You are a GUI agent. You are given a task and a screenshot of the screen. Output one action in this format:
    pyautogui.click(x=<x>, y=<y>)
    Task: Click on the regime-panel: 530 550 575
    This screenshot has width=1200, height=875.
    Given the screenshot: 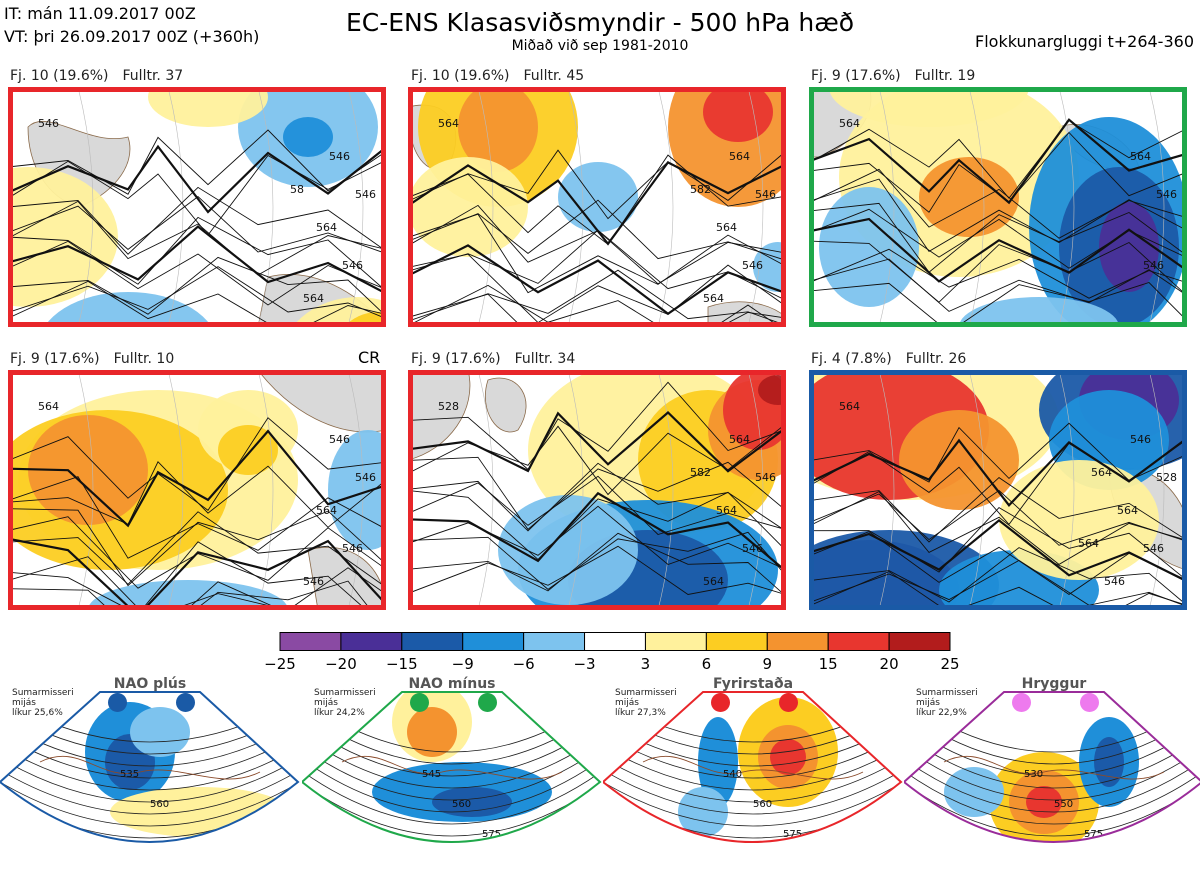 What is the action you would take?
    pyautogui.click(x=1051, y=771)
    